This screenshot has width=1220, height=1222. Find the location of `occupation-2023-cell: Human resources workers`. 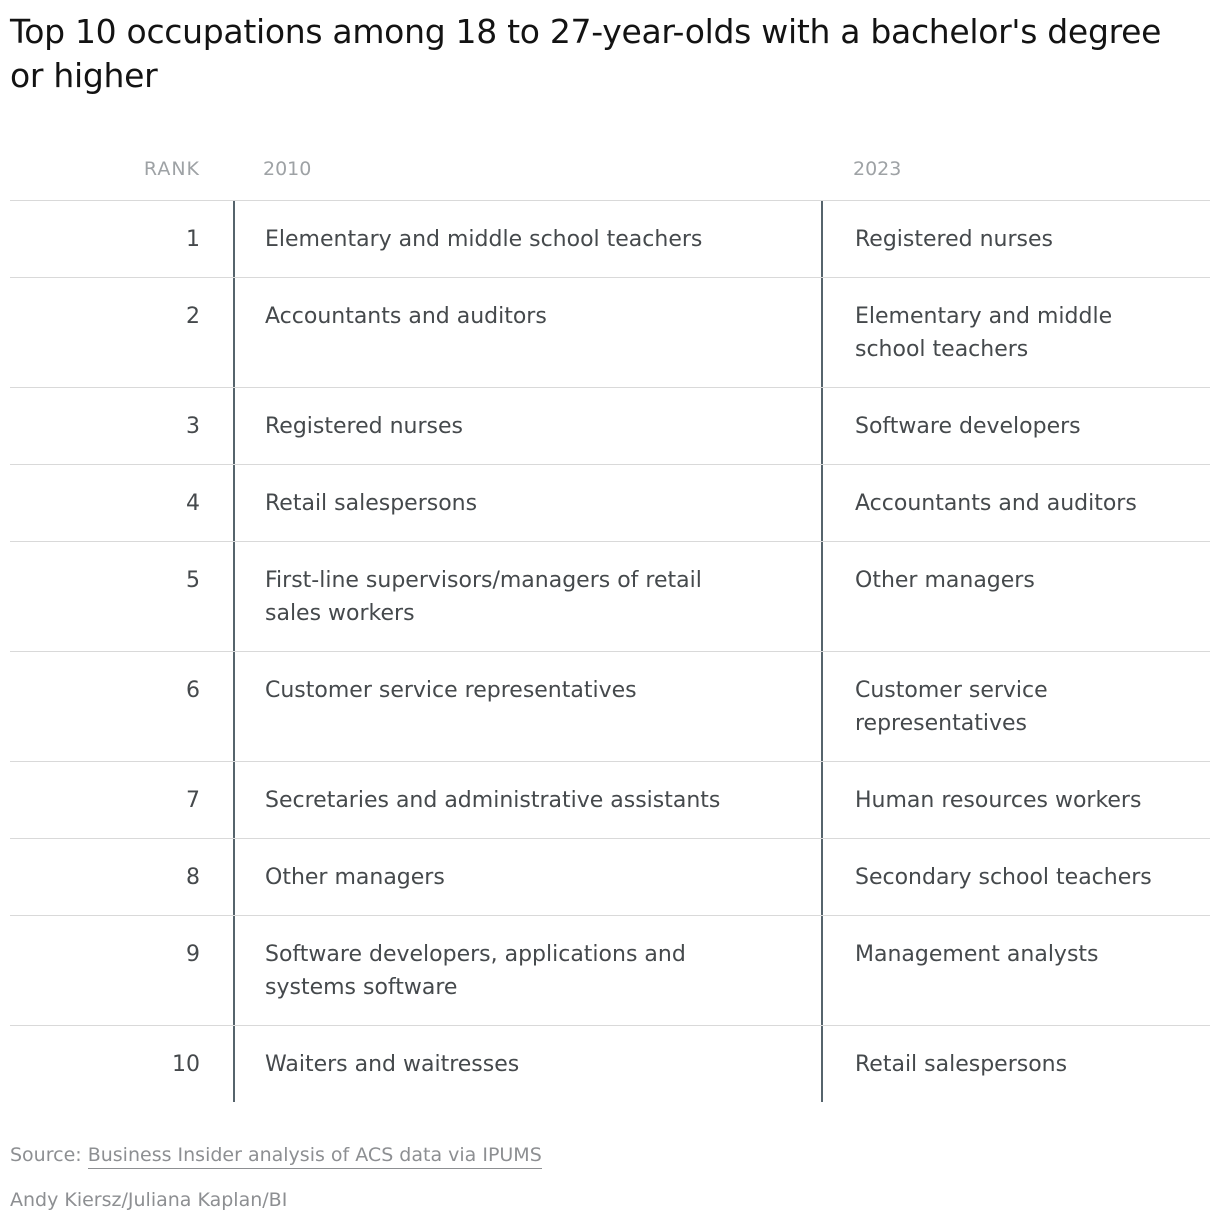

occupation-2023-cell: Human resources workers is located at coordinates (1015, 800).